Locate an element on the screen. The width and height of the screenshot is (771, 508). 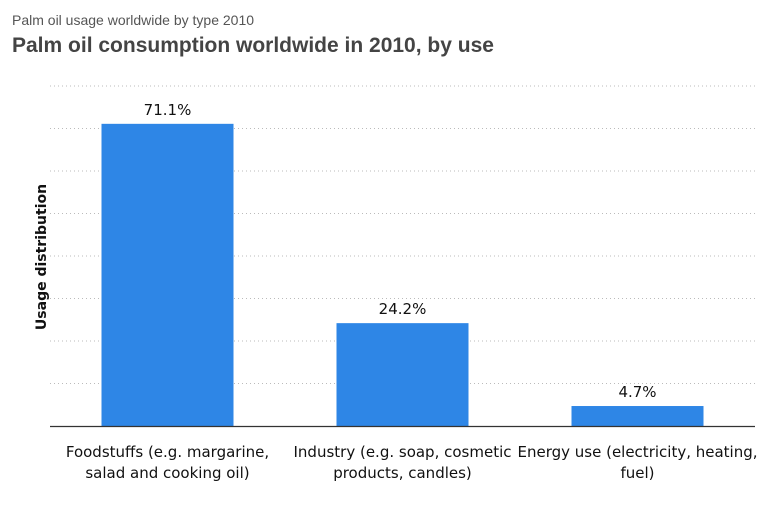
y-axis-label: Usage distribution is located at coordinates (42, 257).